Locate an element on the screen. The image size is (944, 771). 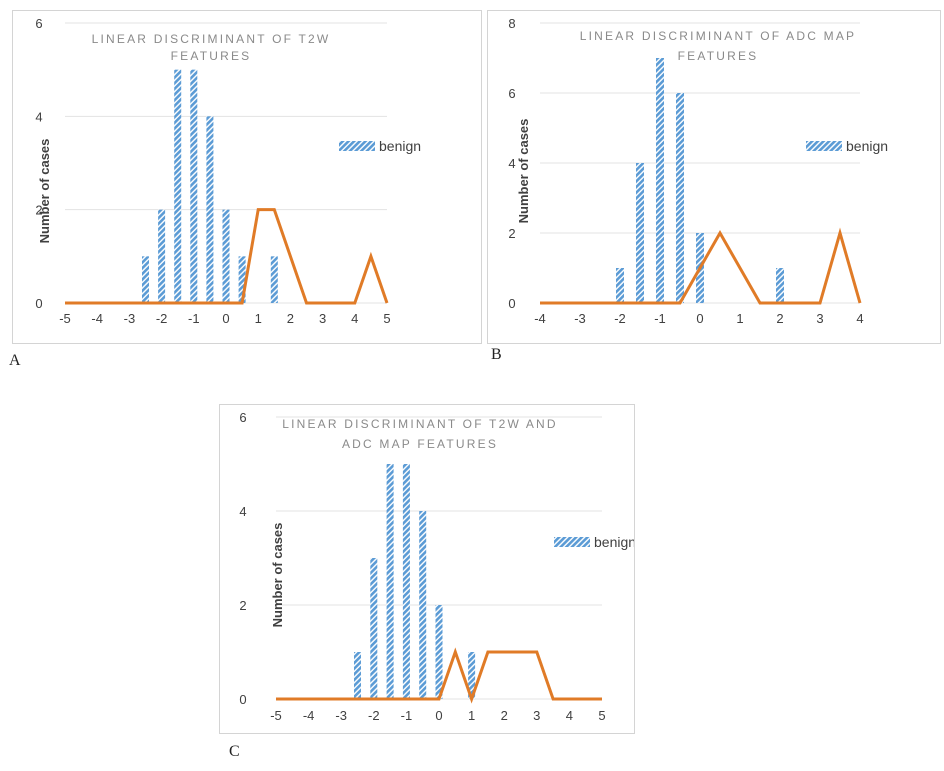
chart-title-line: ADC MAP FEATURES is located at coordinates (420, 444).